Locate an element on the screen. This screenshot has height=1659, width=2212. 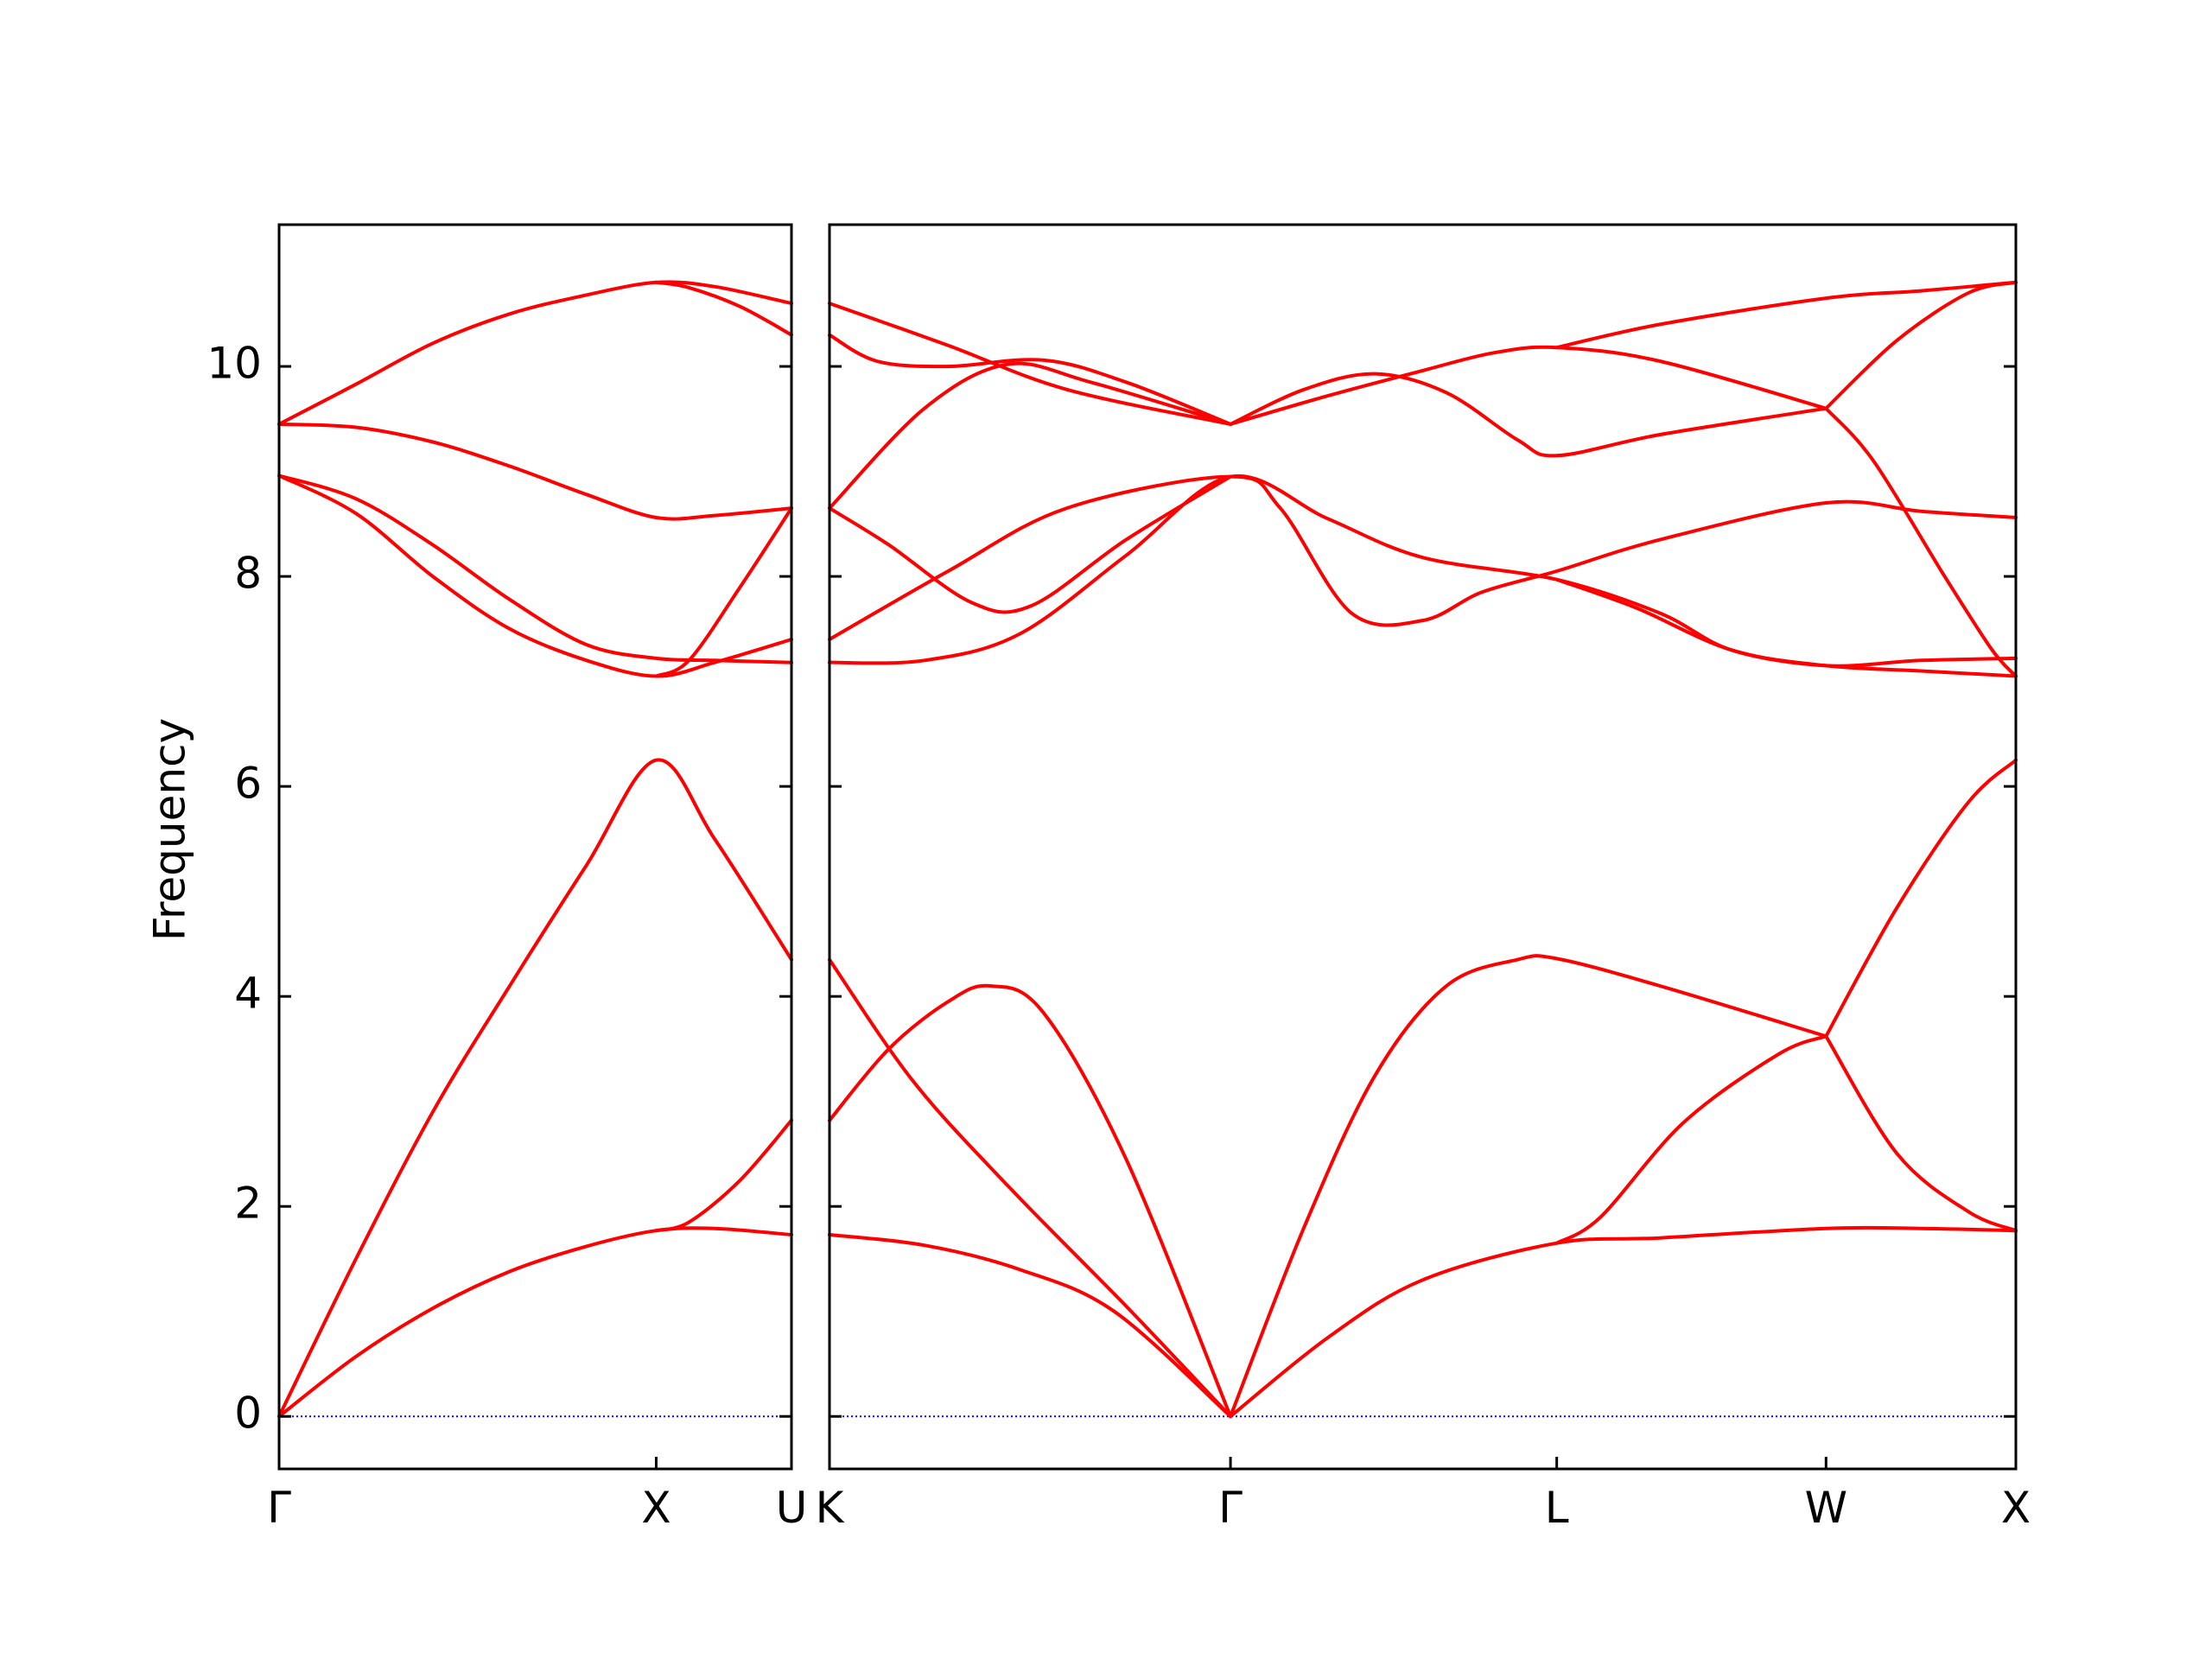
y-tick-label: 2 is located at coordinates (248, 1204).